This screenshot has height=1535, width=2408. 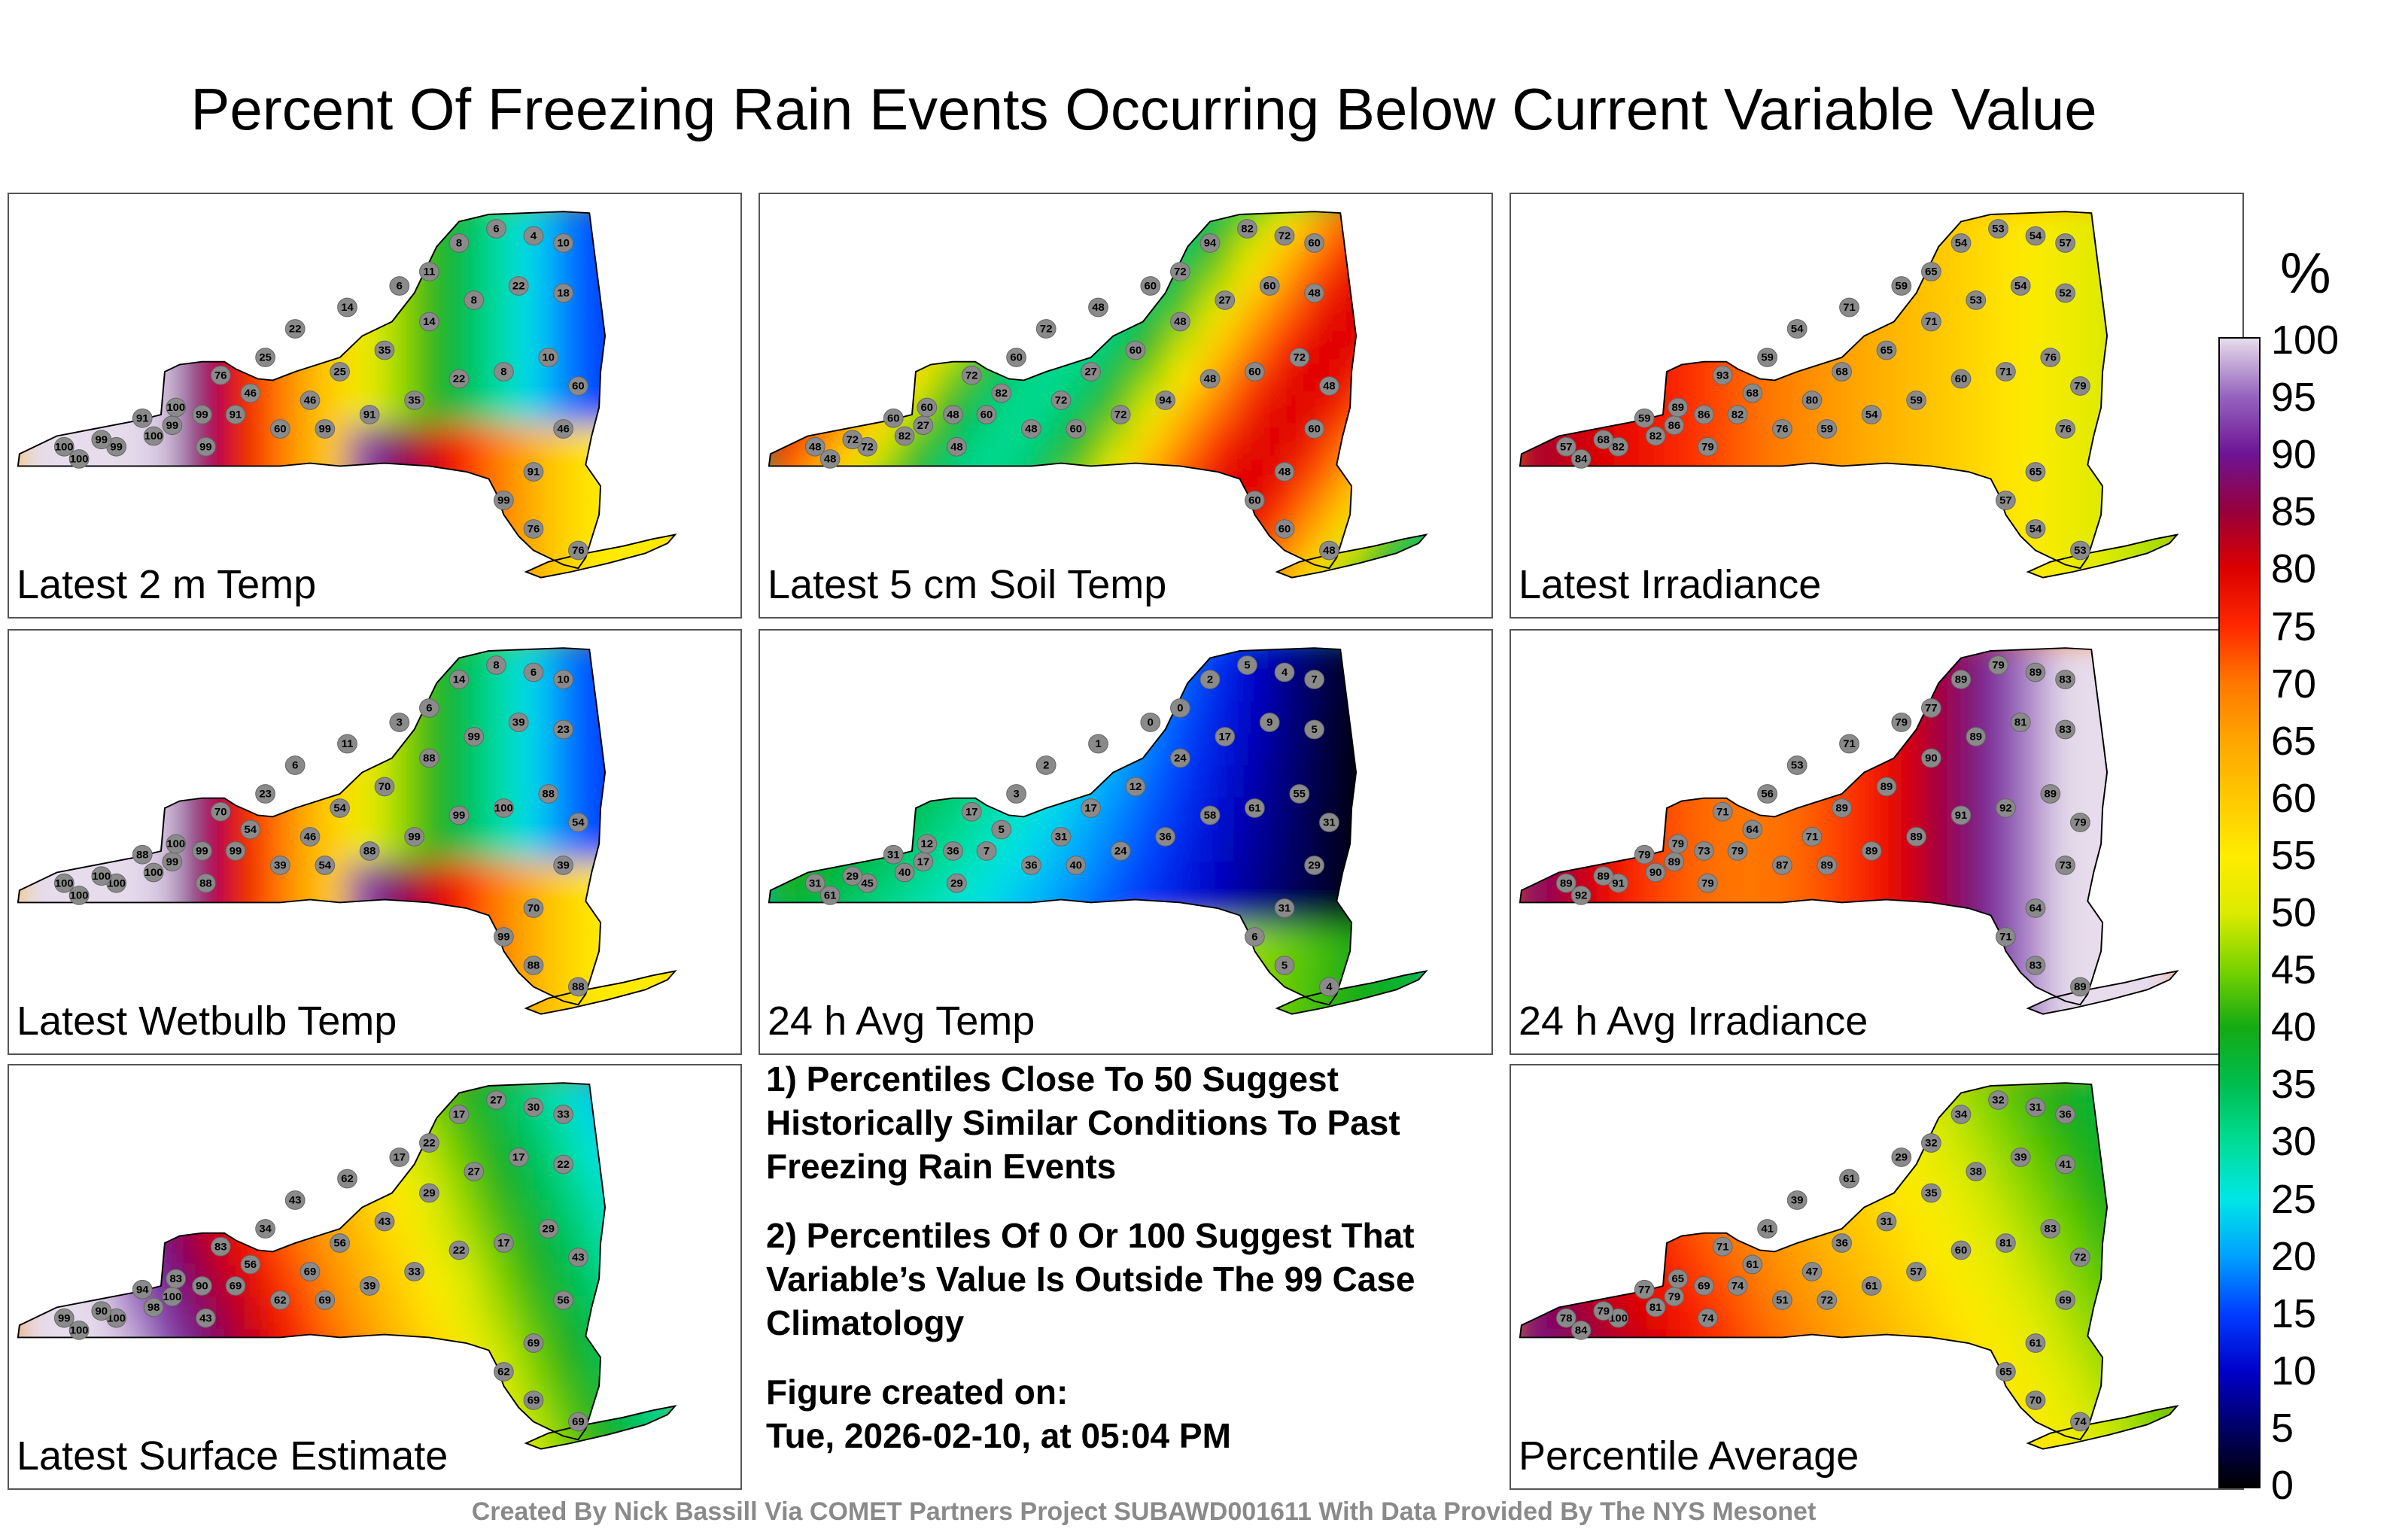 I want to click on station-marker: 100, so click(x=153, y=436).